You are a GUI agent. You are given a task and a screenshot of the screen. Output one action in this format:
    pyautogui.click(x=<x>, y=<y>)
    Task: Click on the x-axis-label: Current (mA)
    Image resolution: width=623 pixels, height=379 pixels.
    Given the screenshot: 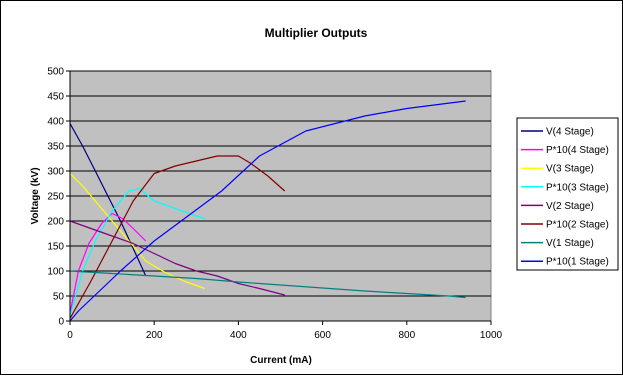 What is the action you would take?
    pyautogui.click(x=281, y=360)
    